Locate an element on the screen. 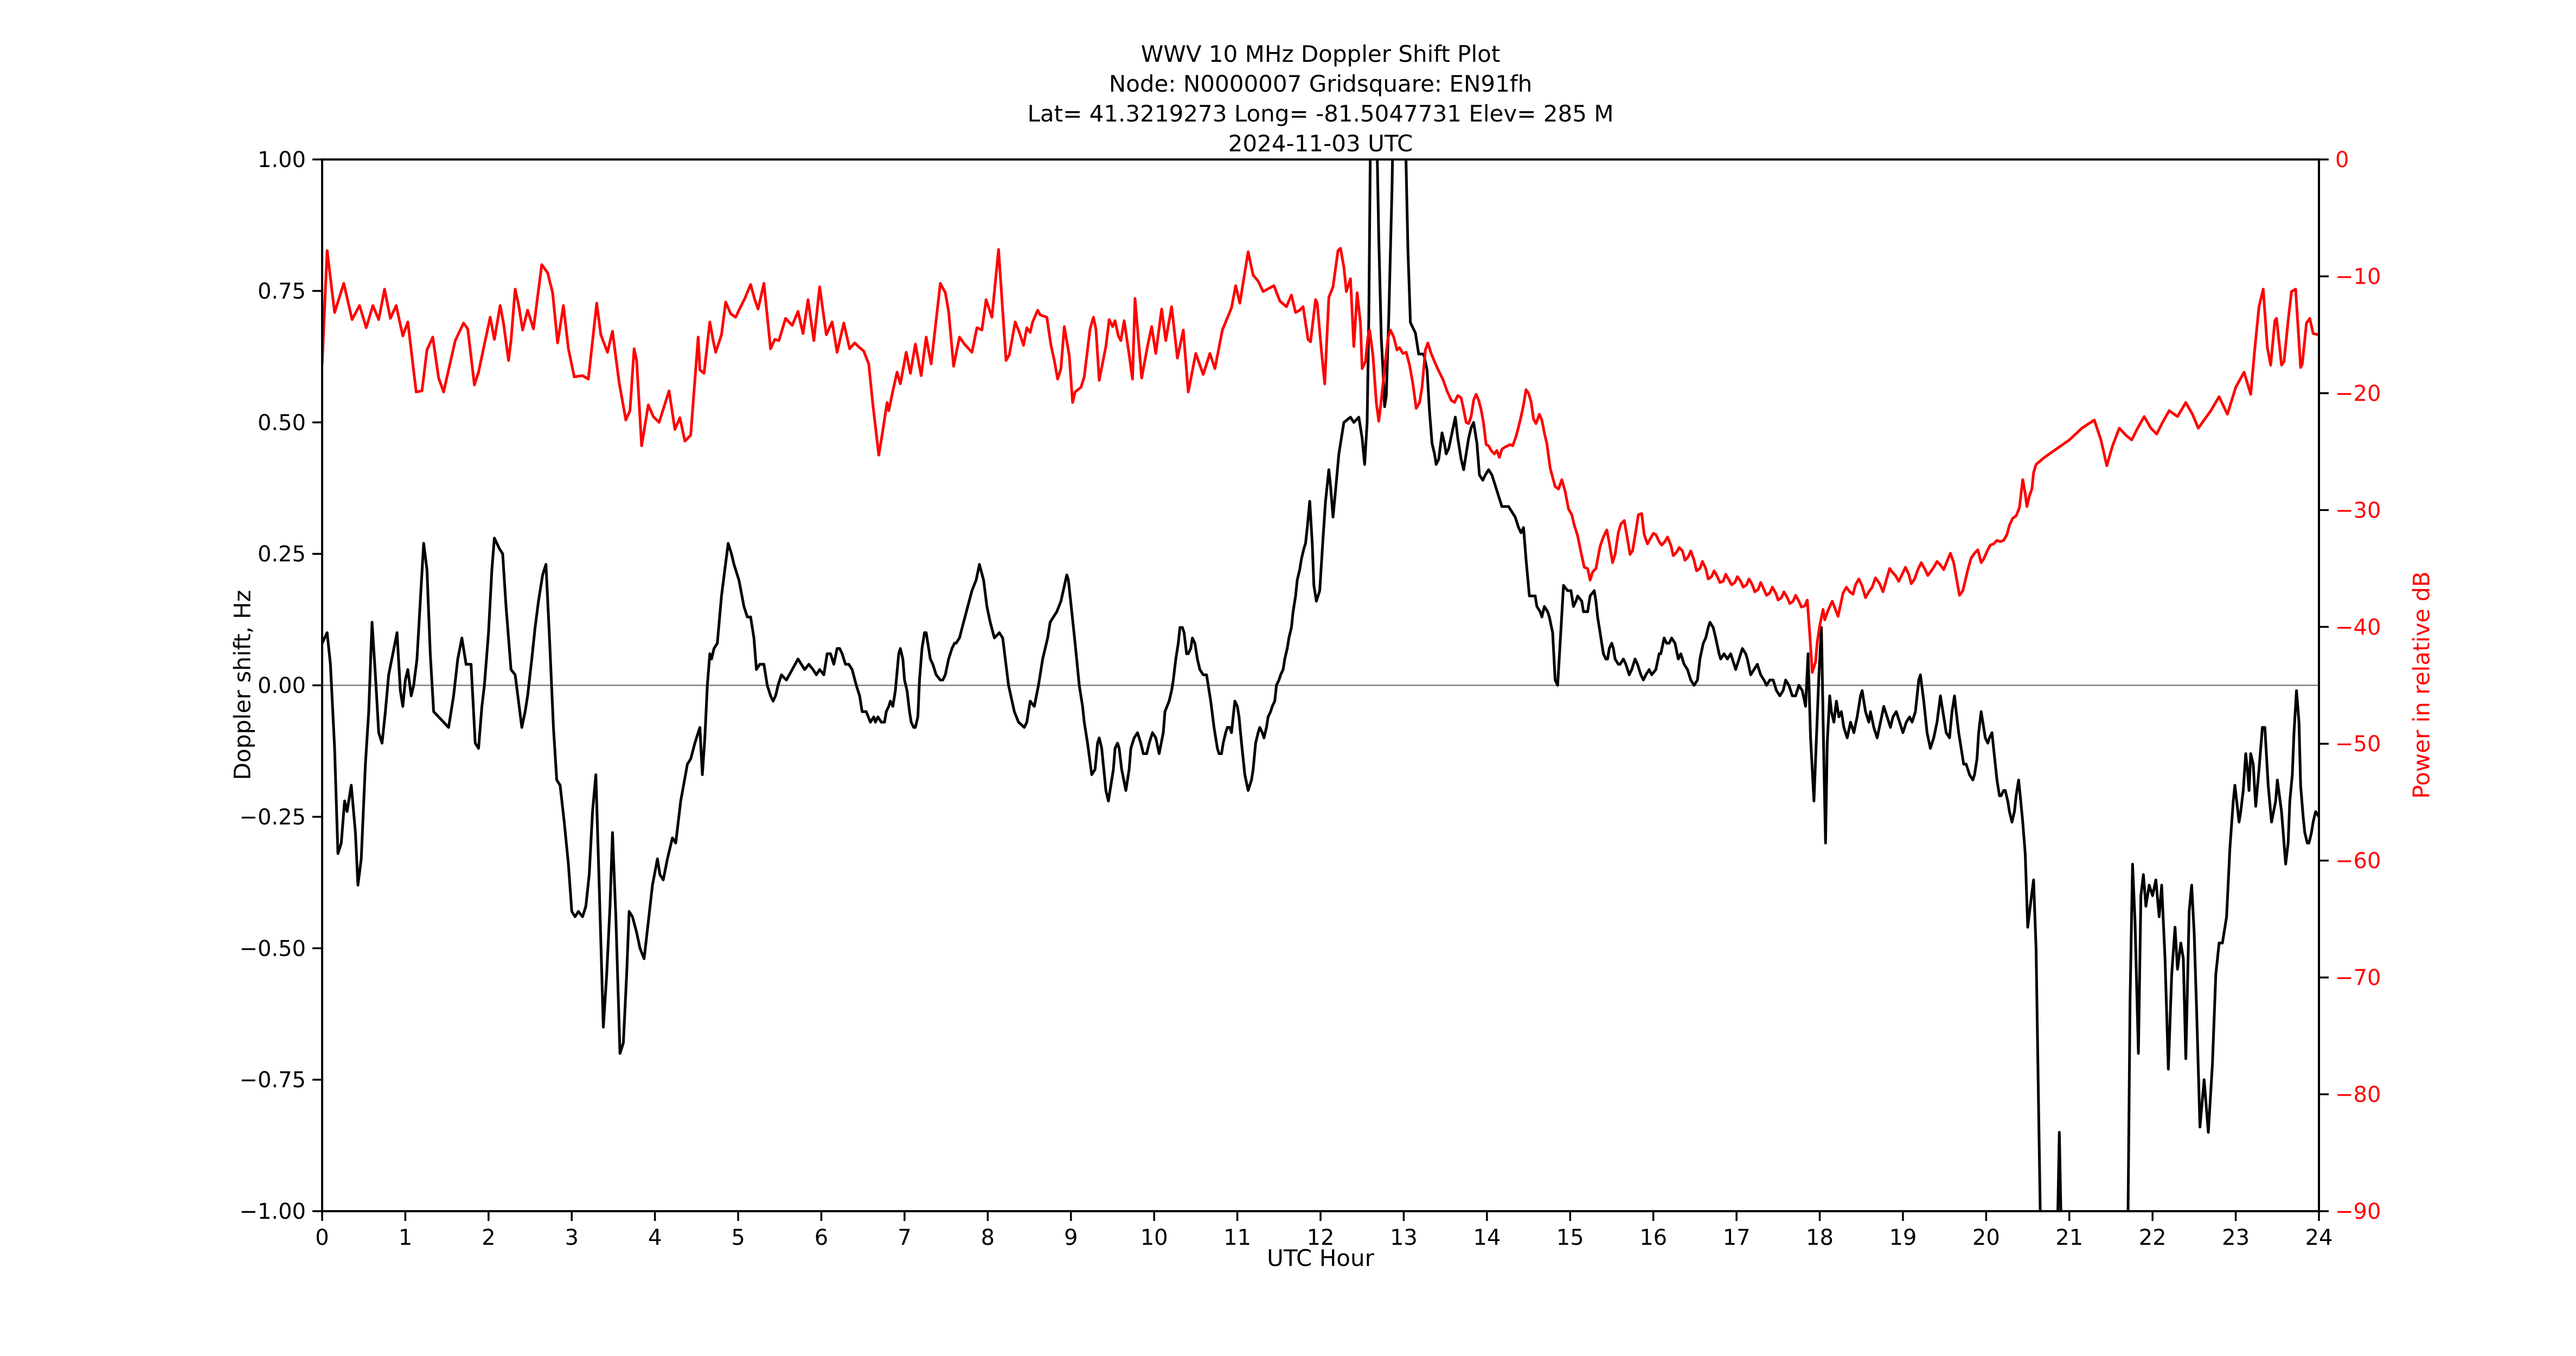 Image resolution: width=2576 pixels, height=1356 pixels. x-tick-label: 6 is located at coordinates (821, 1237).